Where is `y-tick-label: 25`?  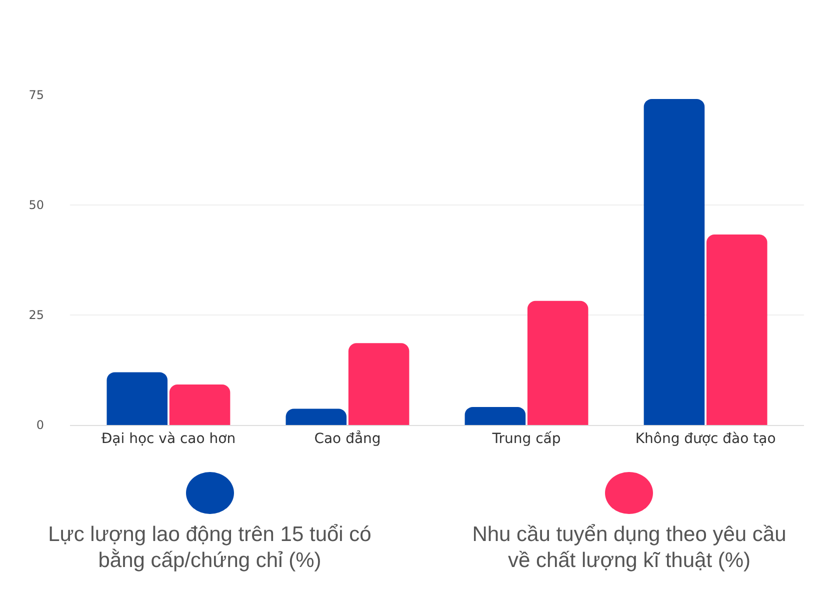
y-tick-label: 25 is located at coordinates (36, 315).